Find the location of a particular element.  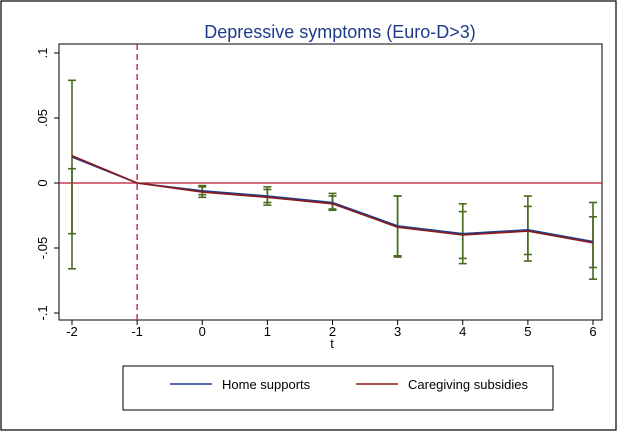

y-tick-label: .1 is located at coordinates (42, 53).